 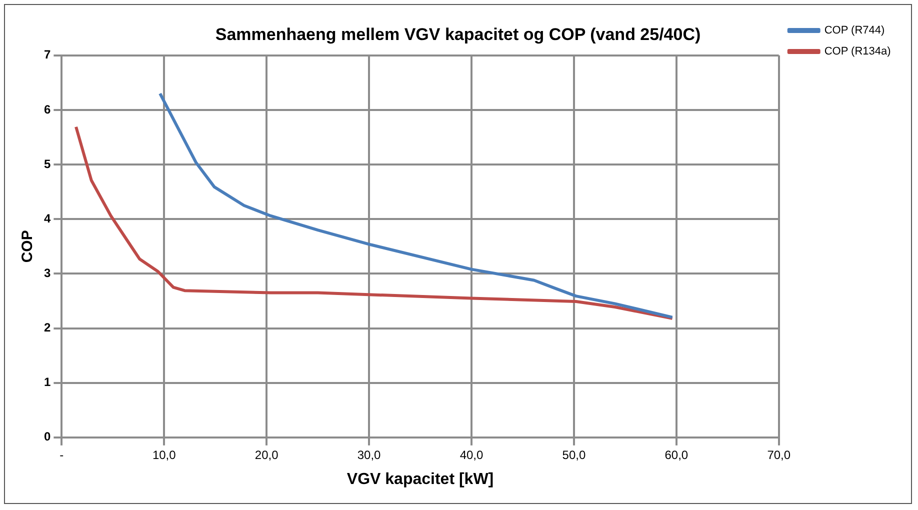 What do you see at coordinates (676, 455) in the screenshot?
I see `x-tick-label: 60,0` at bounding box center [676, 455].